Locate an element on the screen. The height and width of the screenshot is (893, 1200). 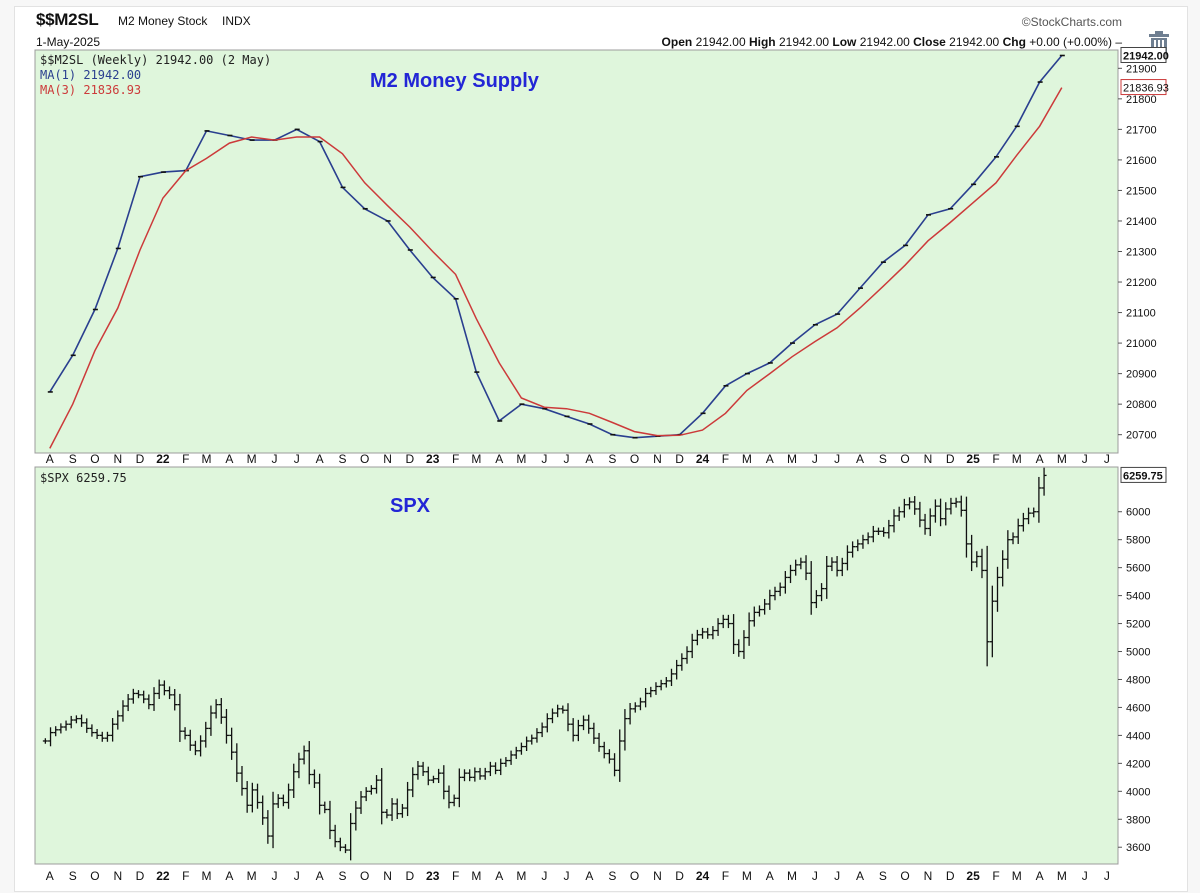
x-tick-label: S is located at coordinates (612, 876).